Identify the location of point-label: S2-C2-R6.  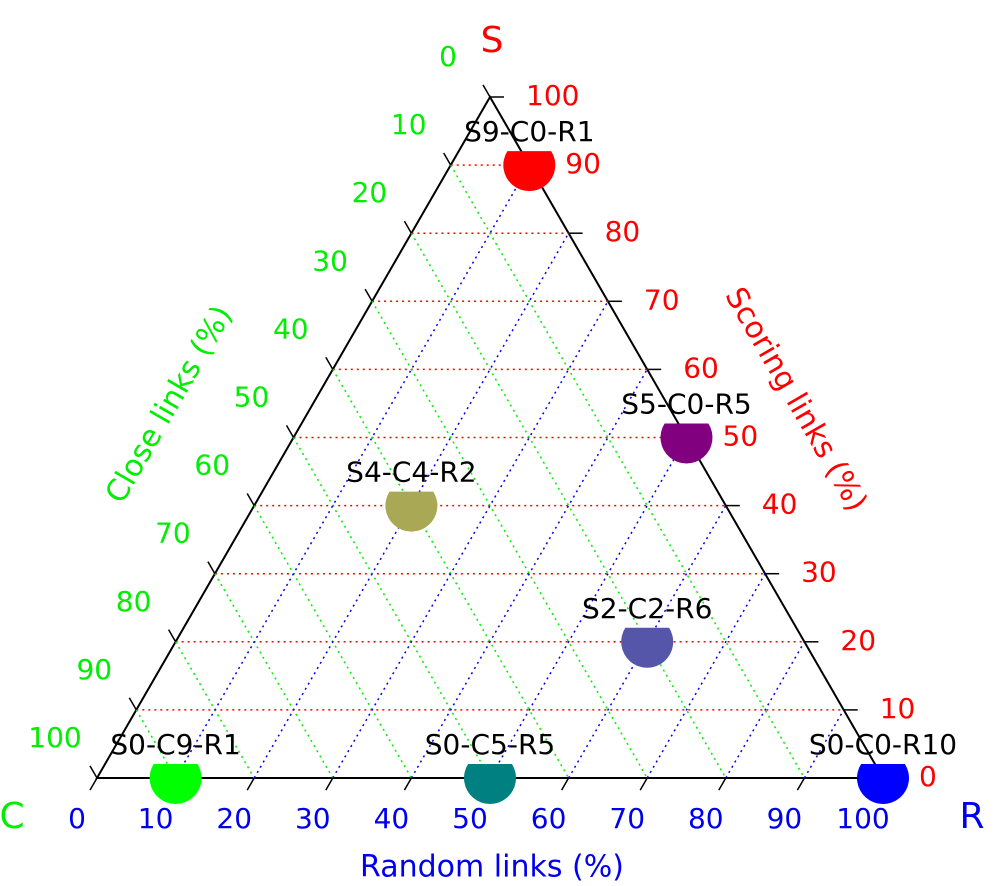
(647, 608).